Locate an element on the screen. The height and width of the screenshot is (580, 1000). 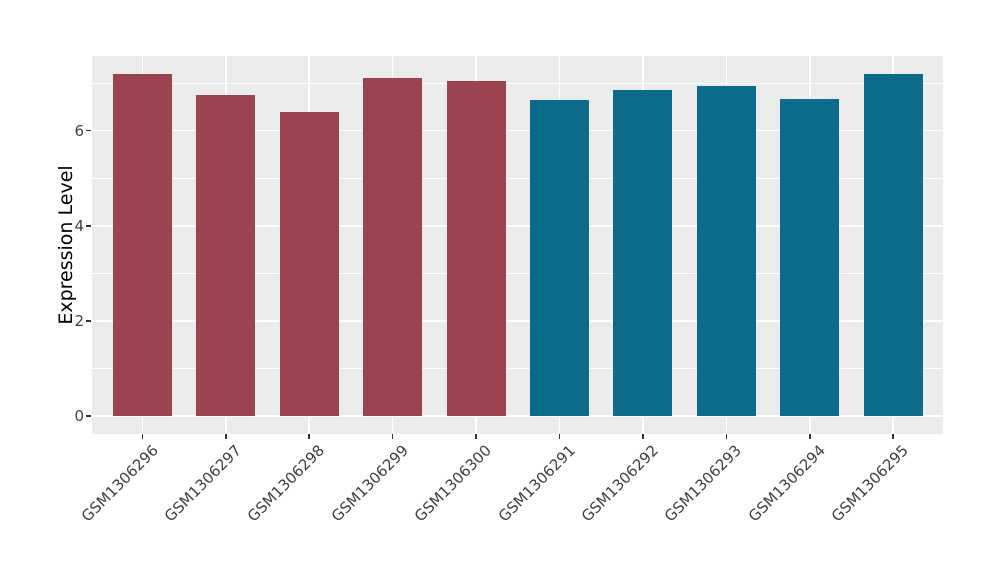
y-axis-title: Expression Level is located at coordinates (66, 245).